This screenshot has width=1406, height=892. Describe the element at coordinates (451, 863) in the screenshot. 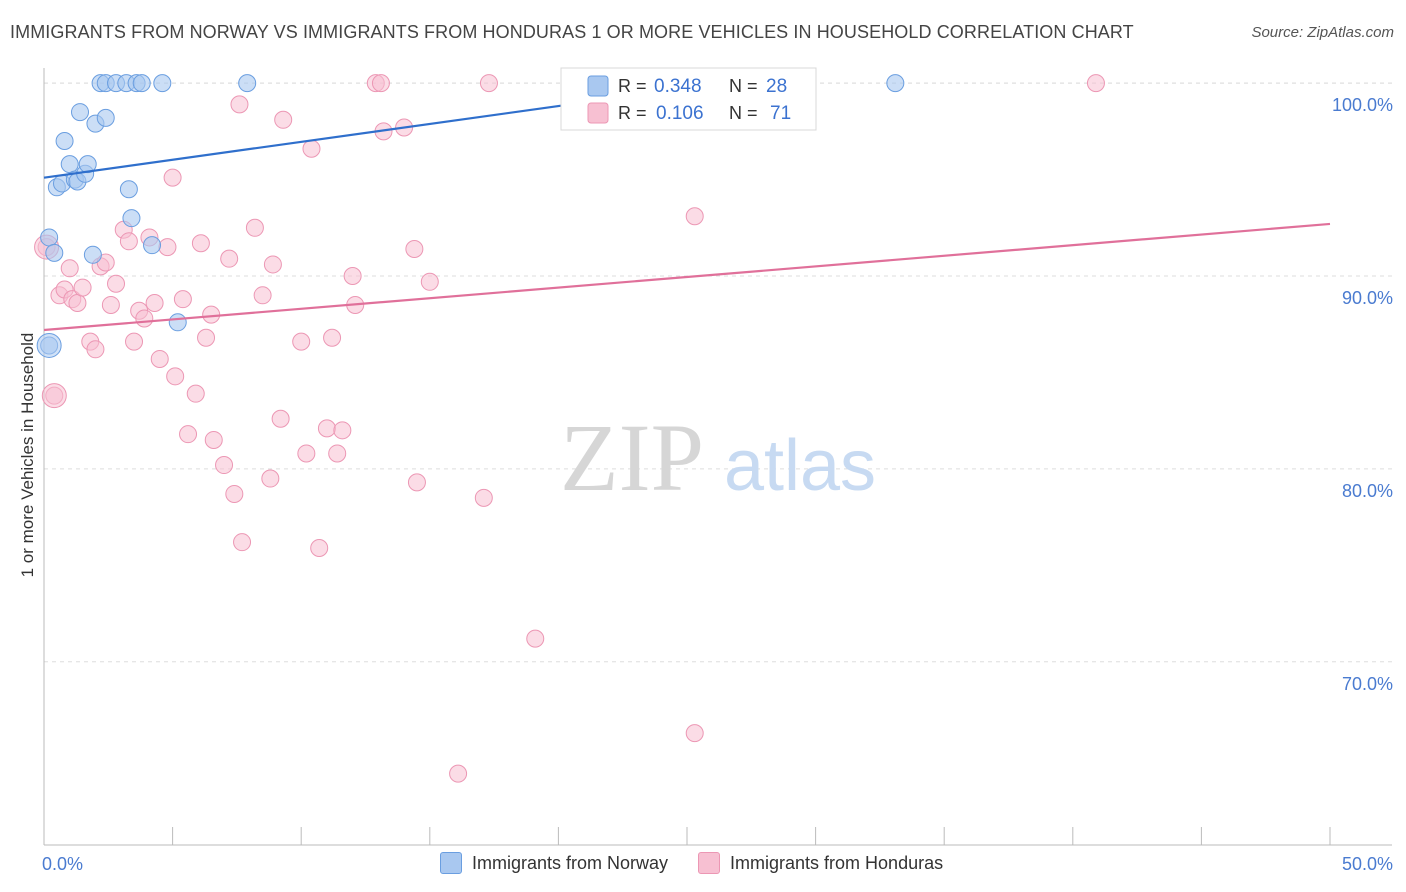

I see `norway-swatch` at that location.